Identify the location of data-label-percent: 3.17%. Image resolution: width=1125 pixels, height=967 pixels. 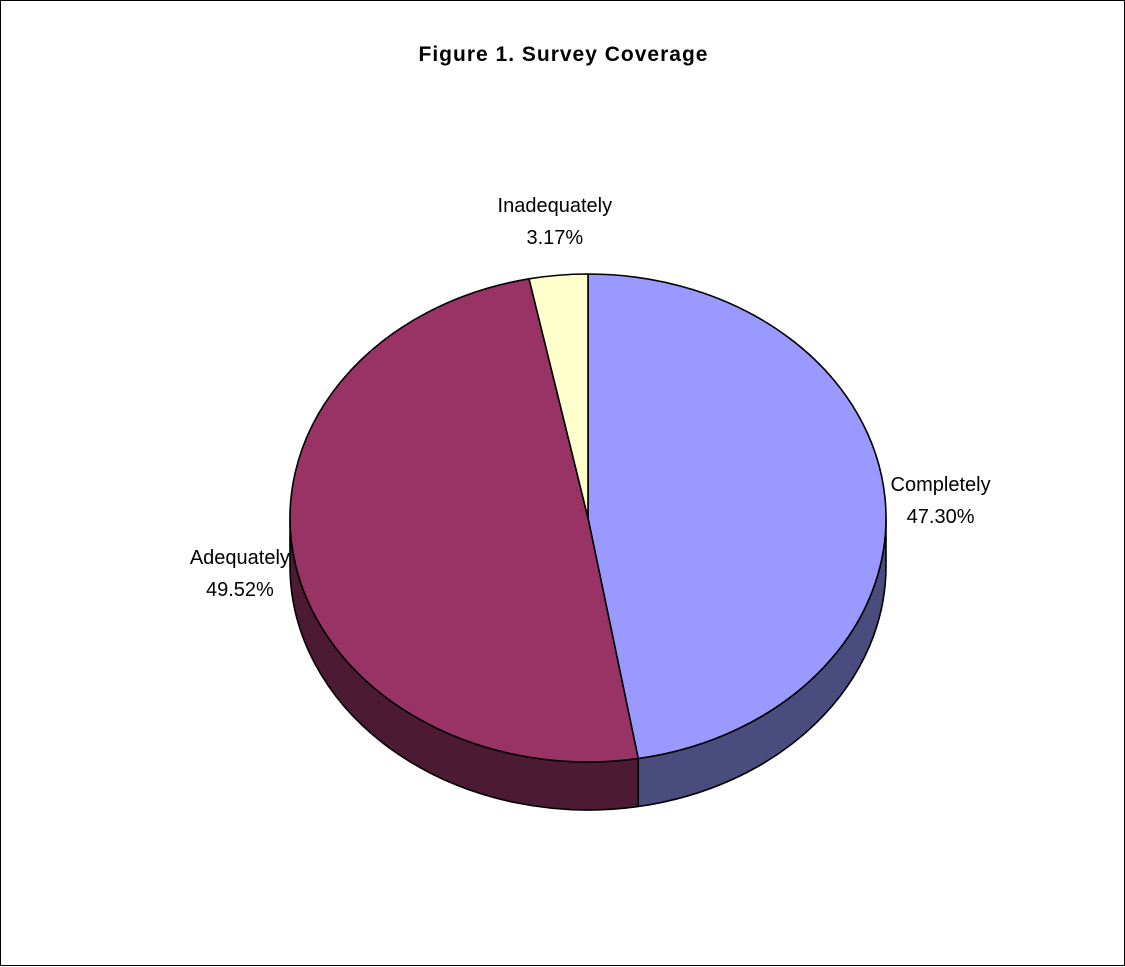
(554, 238).